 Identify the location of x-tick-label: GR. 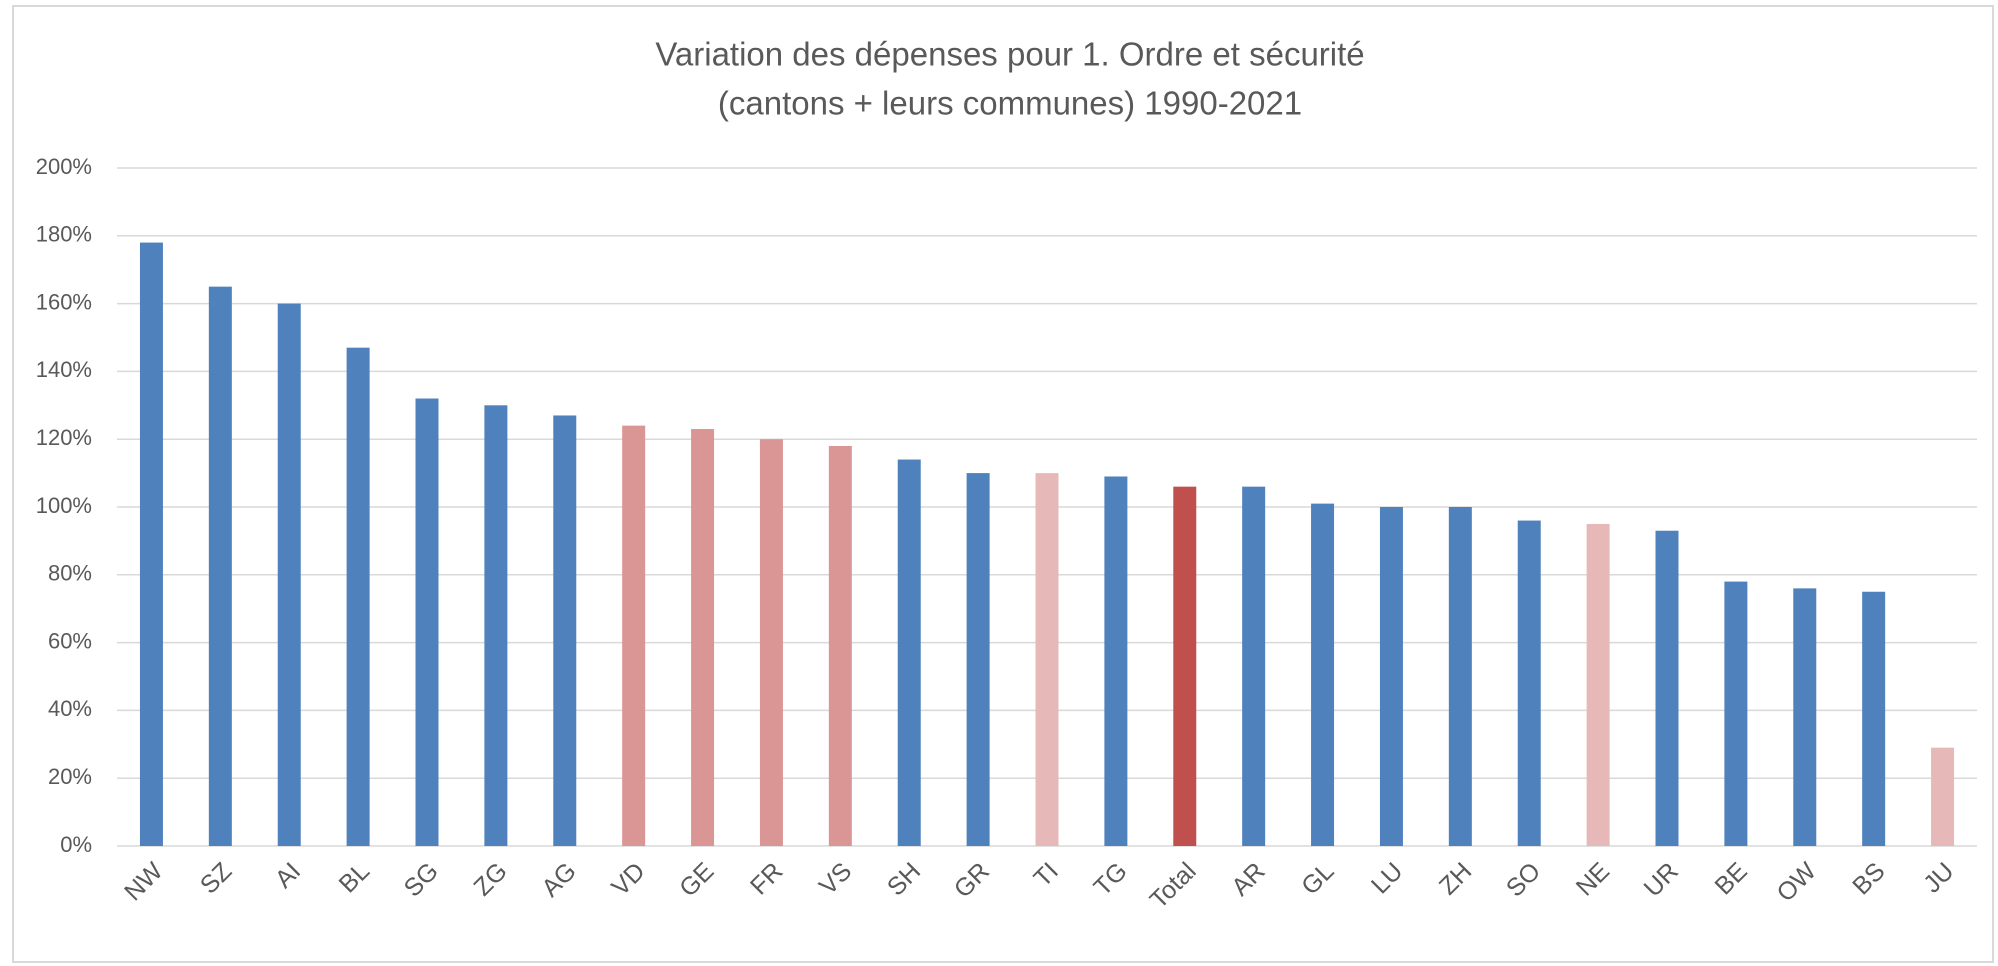
(972, 880).